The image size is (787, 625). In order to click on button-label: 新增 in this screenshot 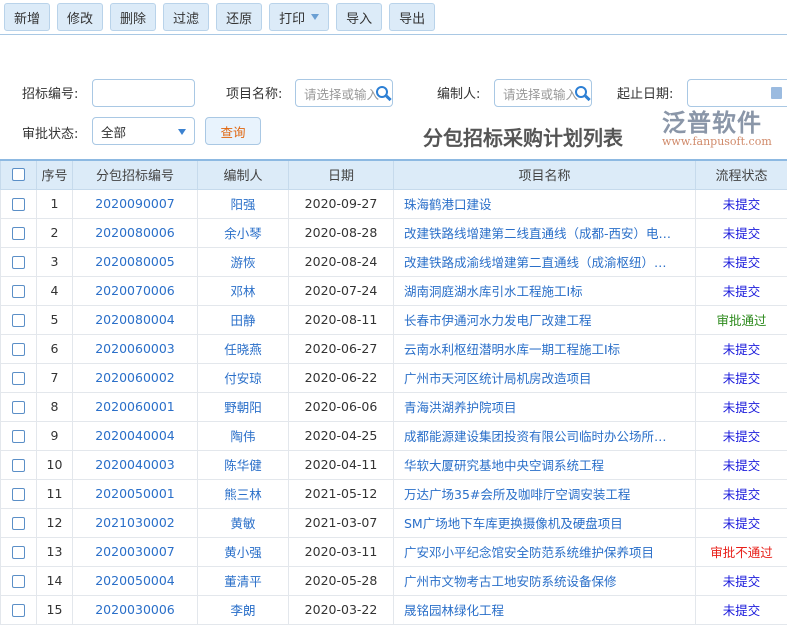, I will do `click(27, 19)`.